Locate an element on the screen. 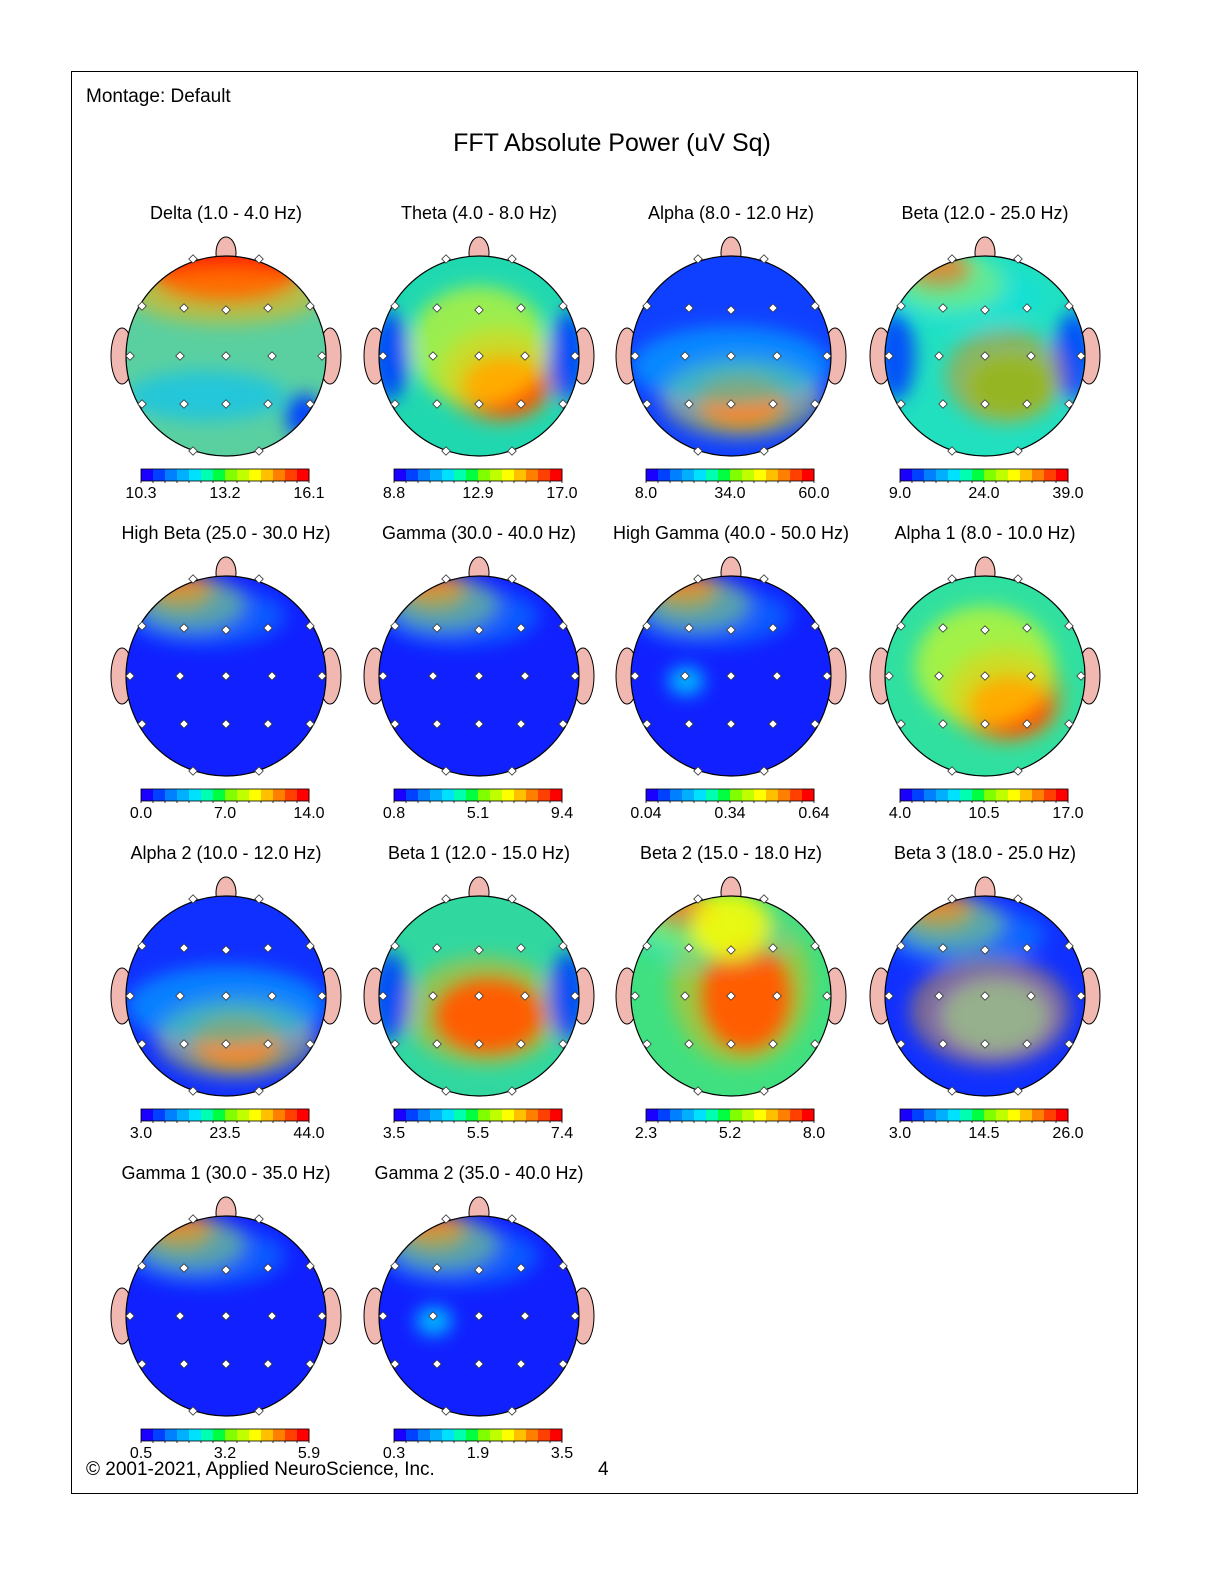 The width and height of the screenshot is (1224, 1584). scale-min-label: 4.0 is located at coordinates (900, 813).